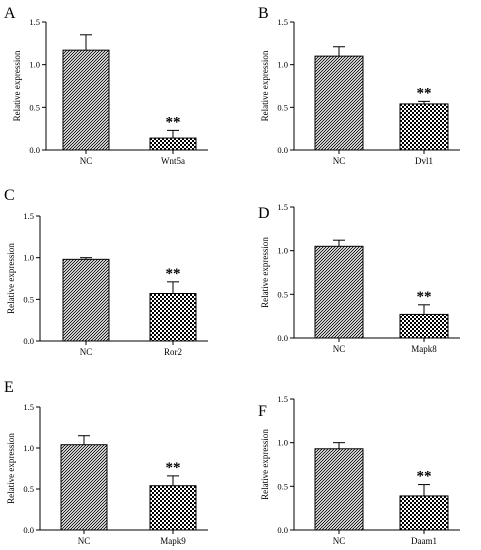 The width and height of the screenshot is (481, 550). Describe the element at coordinates (10, 13) in the screenshot. I see `panel-letter: A` at that location.